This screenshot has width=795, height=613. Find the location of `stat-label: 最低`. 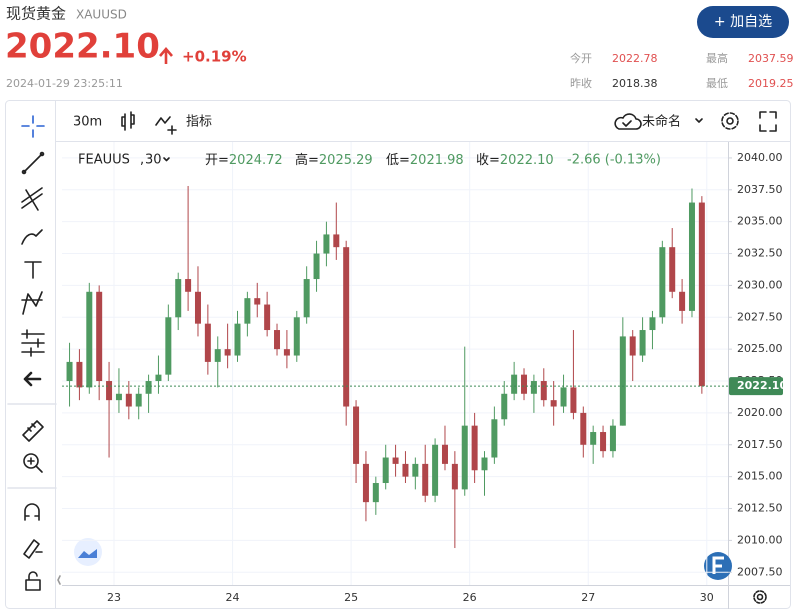

stat-label: 最低 is located at coordinates (717, 83).